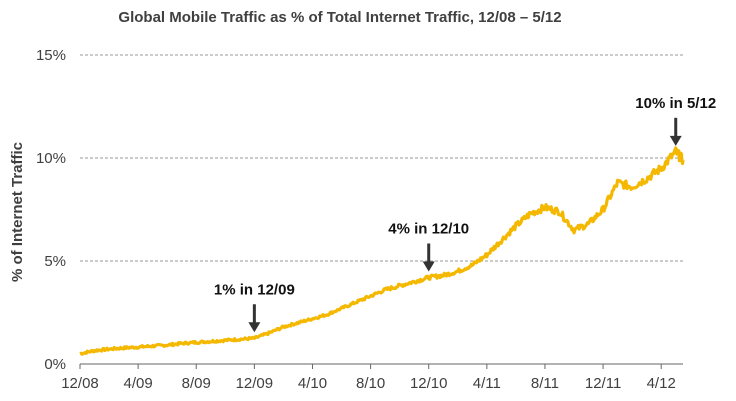 The height and width of the screenshot is (401, 736). What do you see at coordinates (80, 383) in the screenshot?
I see `x-tick-label: 12/08` at bounding box center [80, 383].